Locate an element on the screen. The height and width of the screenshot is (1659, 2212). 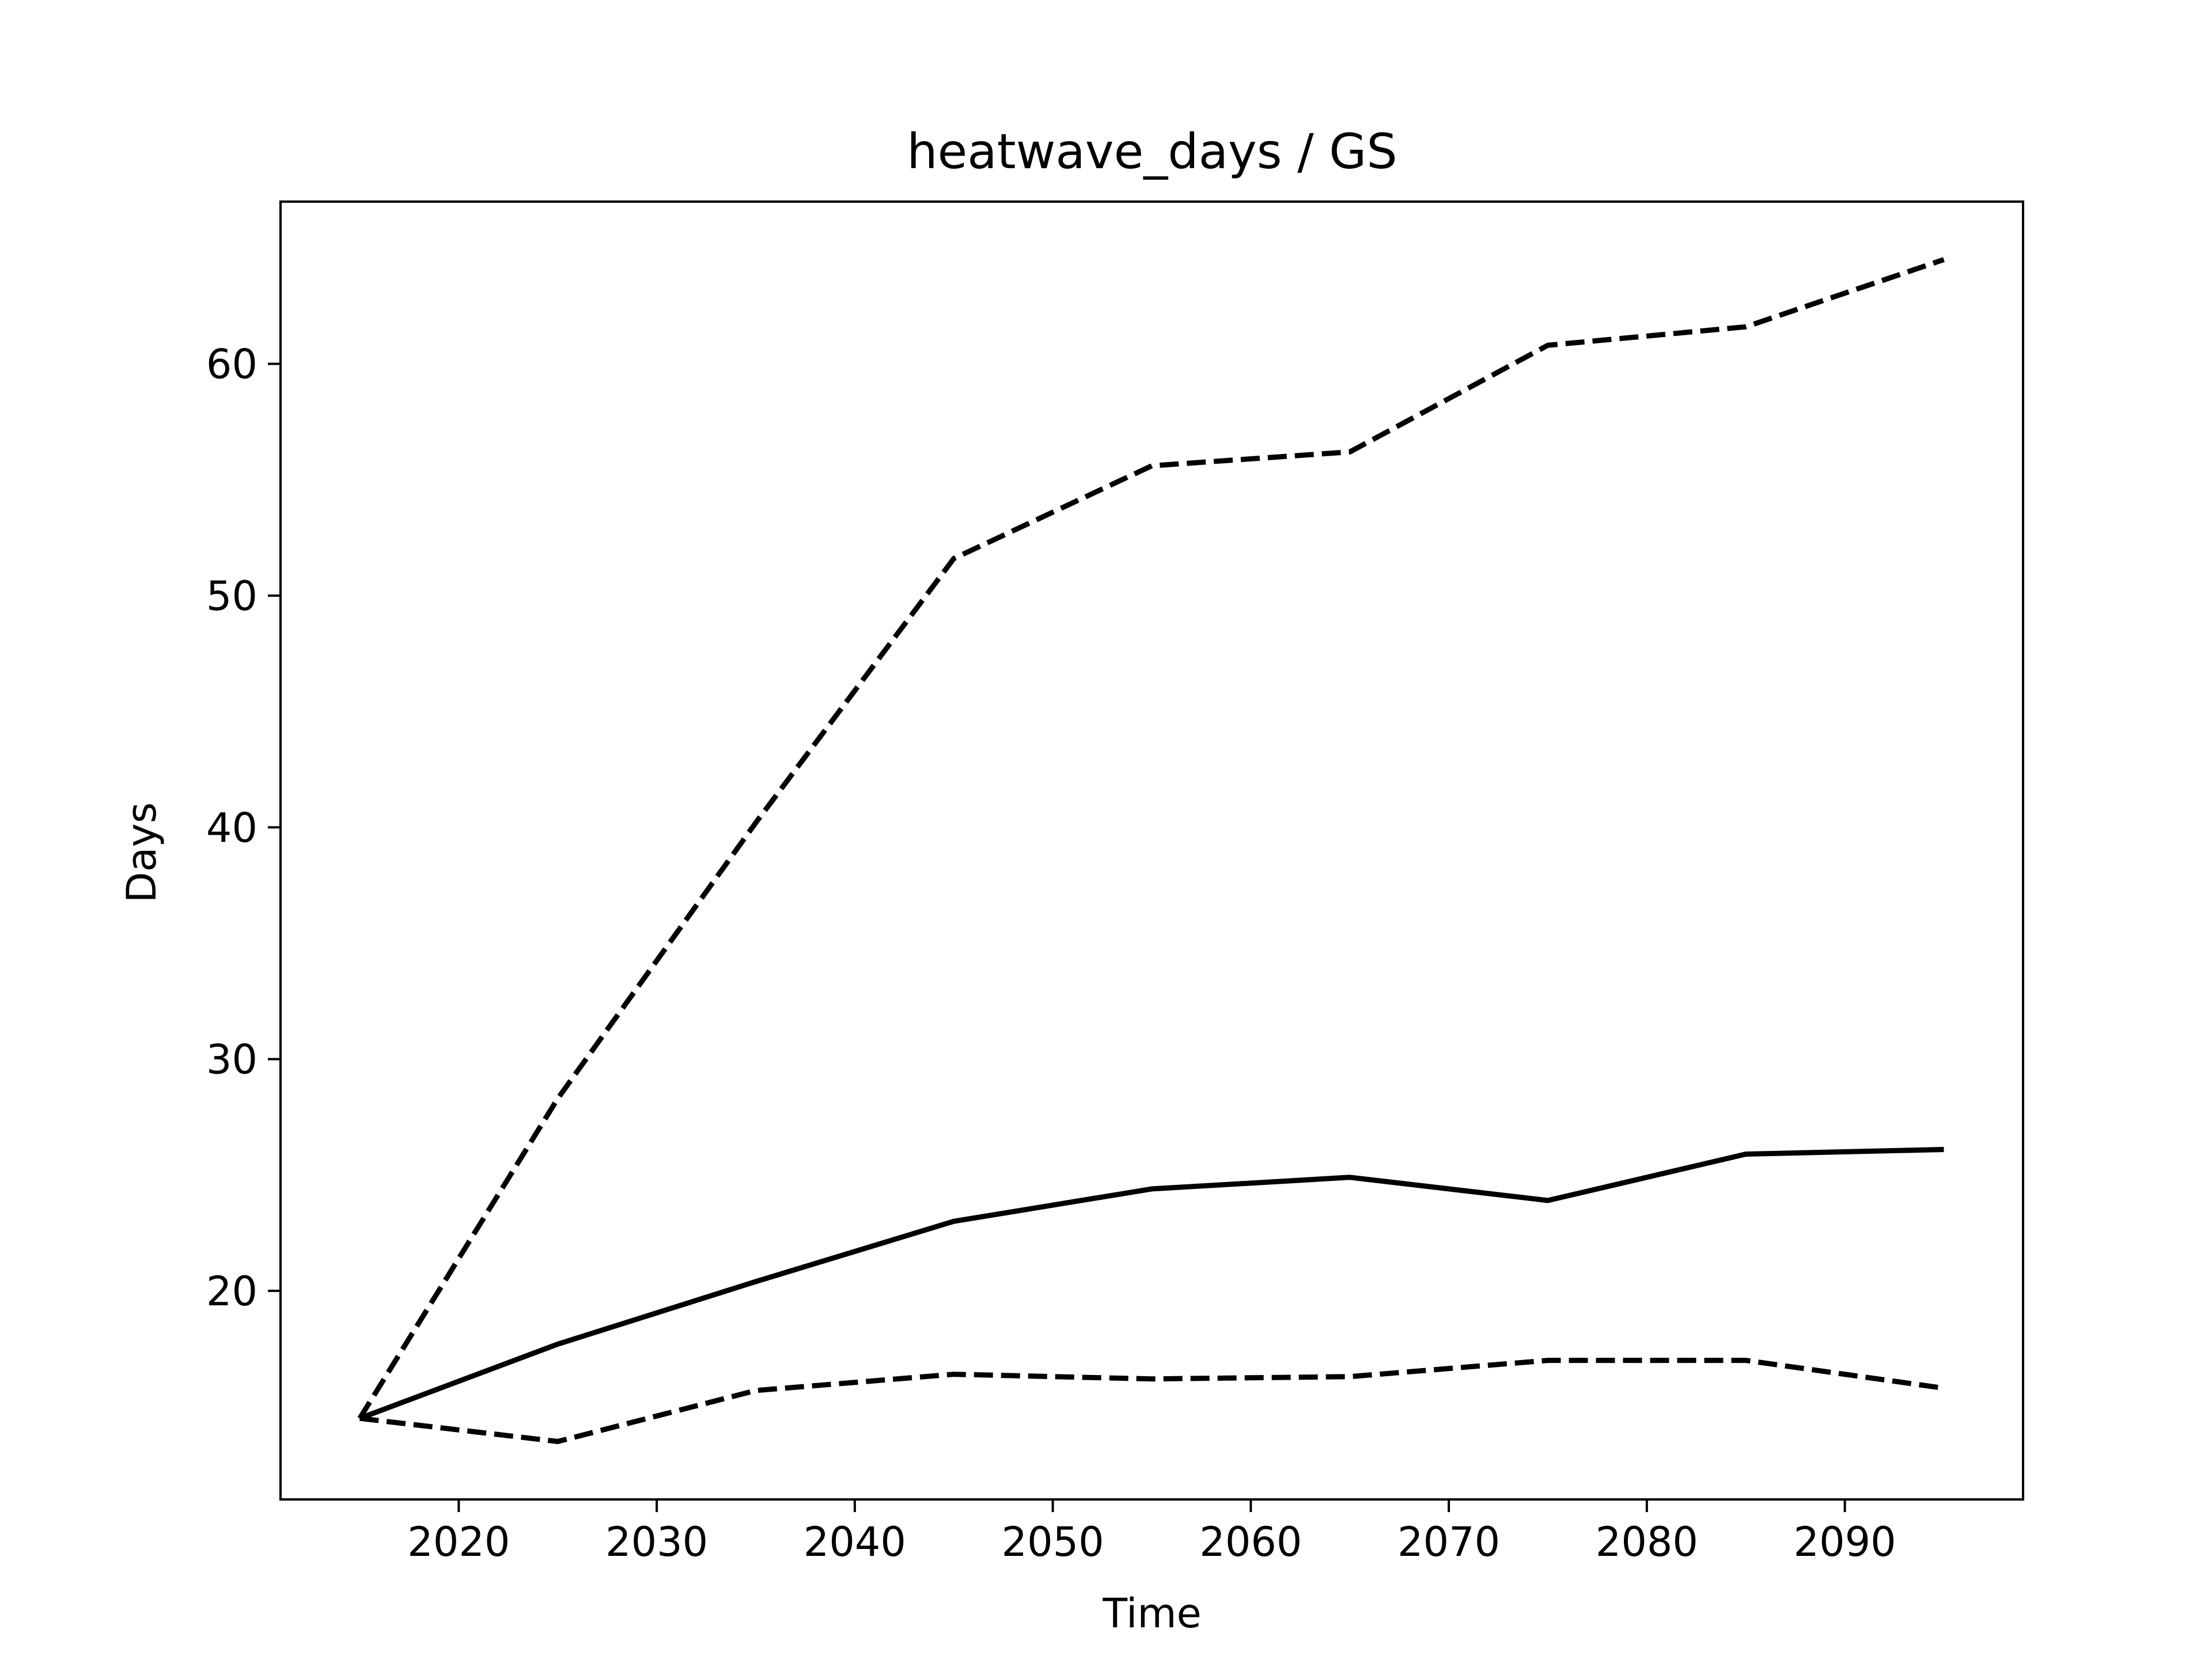
x-tick-label-2080: 2080 is located at coordinates (1647, 1542).